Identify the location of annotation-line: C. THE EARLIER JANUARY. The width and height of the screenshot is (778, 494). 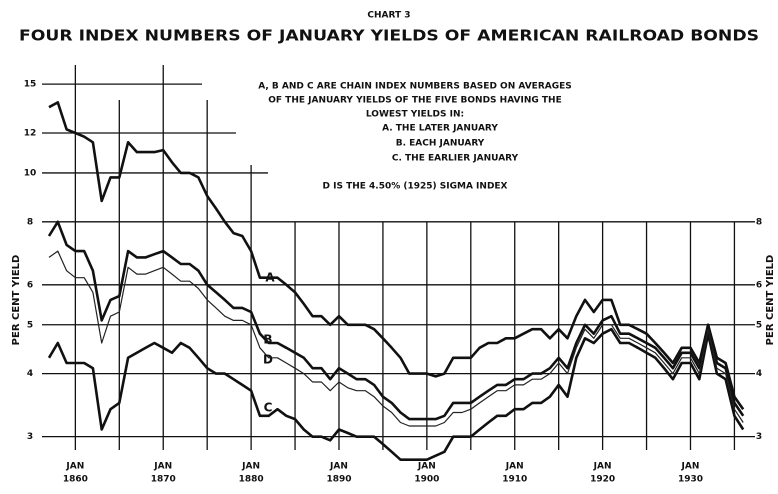
(455, 159).